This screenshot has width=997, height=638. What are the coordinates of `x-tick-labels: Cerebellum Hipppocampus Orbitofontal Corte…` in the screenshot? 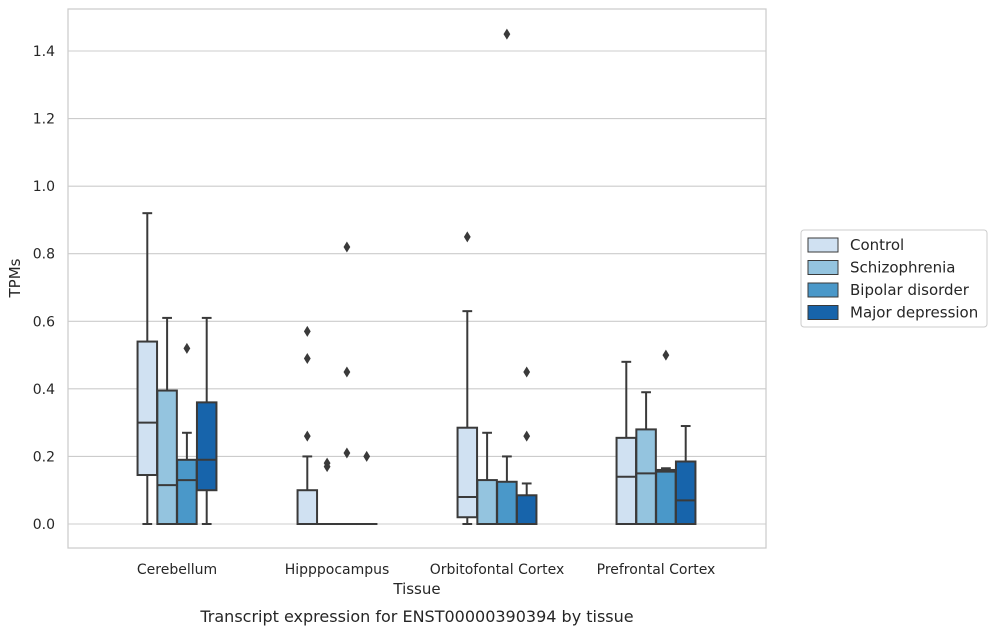 It's located at (426, 570).